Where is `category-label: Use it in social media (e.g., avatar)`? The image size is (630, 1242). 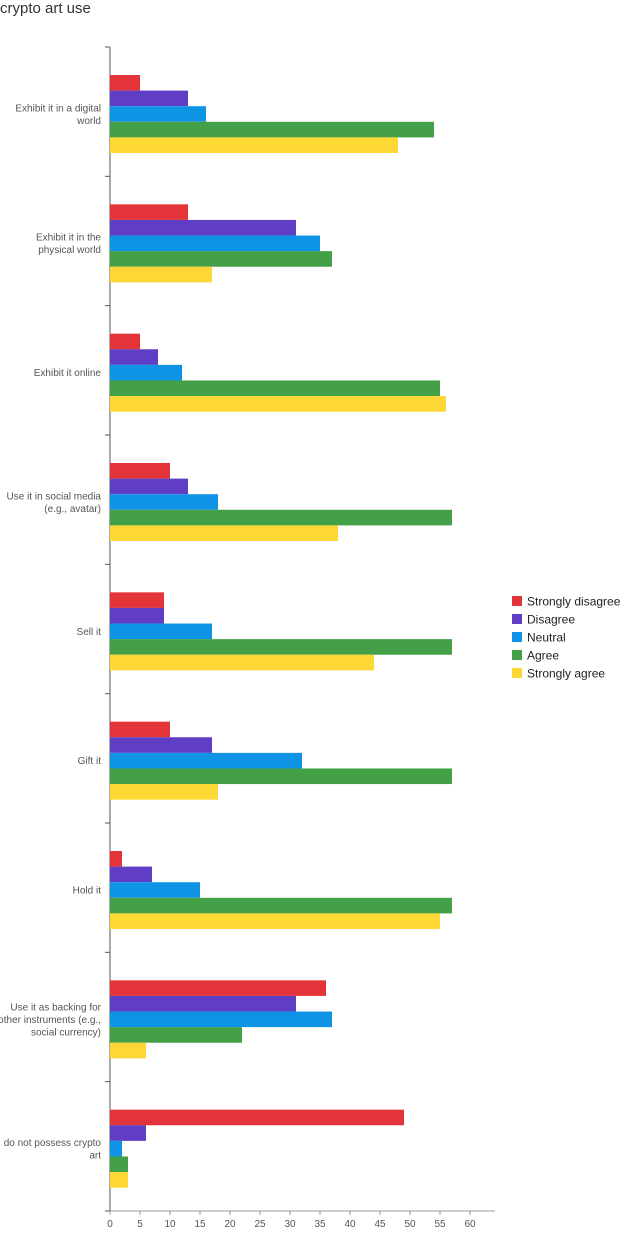
category-label: Use it in social media (e.g., avatar) is located at coordinates (54, 503).